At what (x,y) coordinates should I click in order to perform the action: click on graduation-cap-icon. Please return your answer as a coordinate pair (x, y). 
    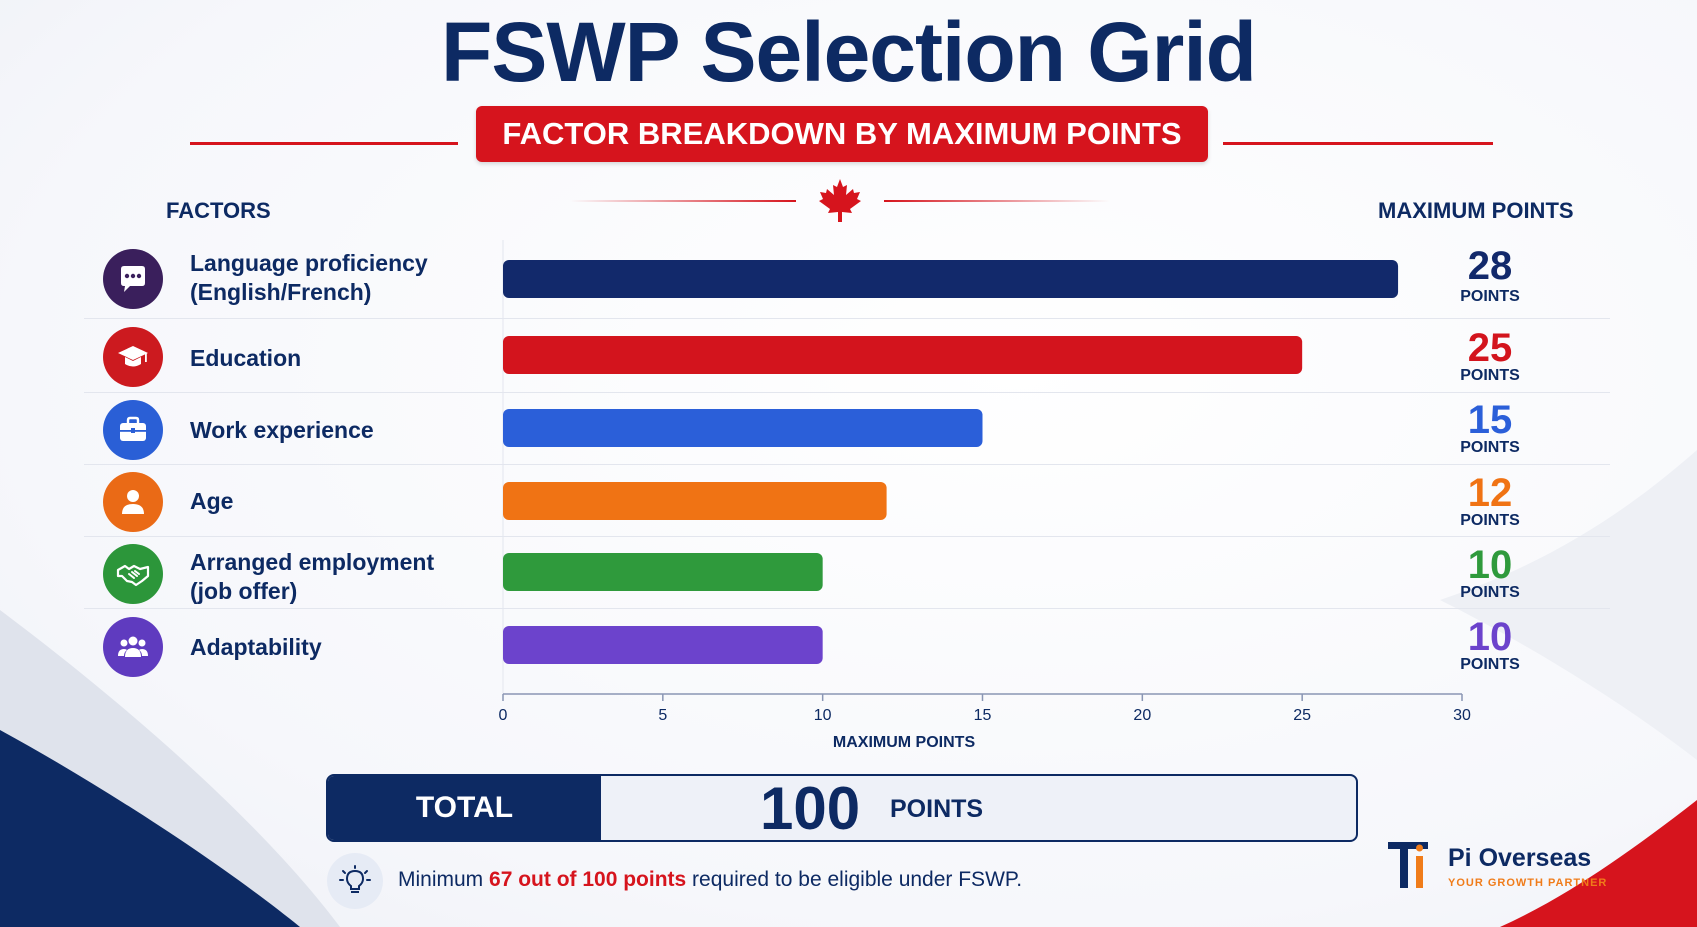
    Looking at the image, I should click on (133, 356).